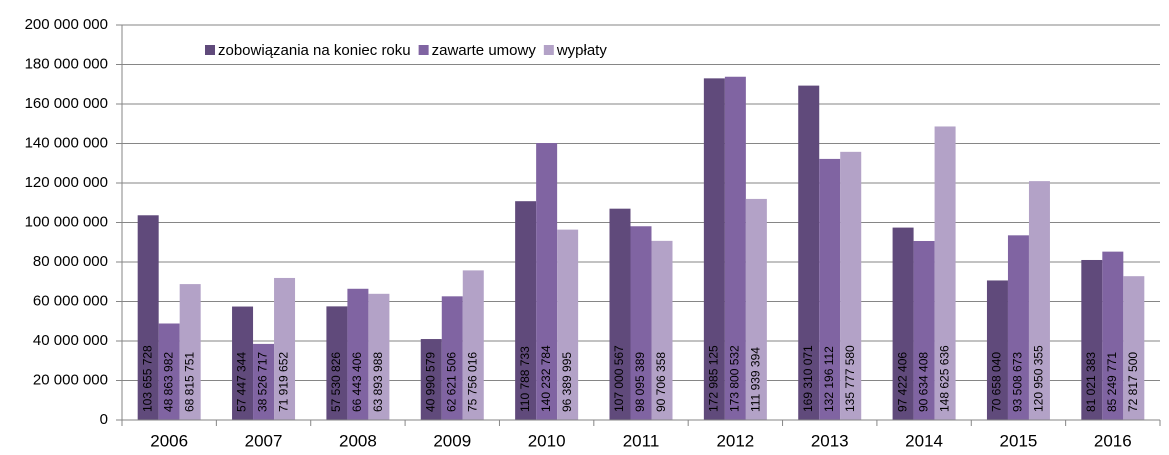  I want to click on y-tick-label: 160 000 000, so click(66, 103).